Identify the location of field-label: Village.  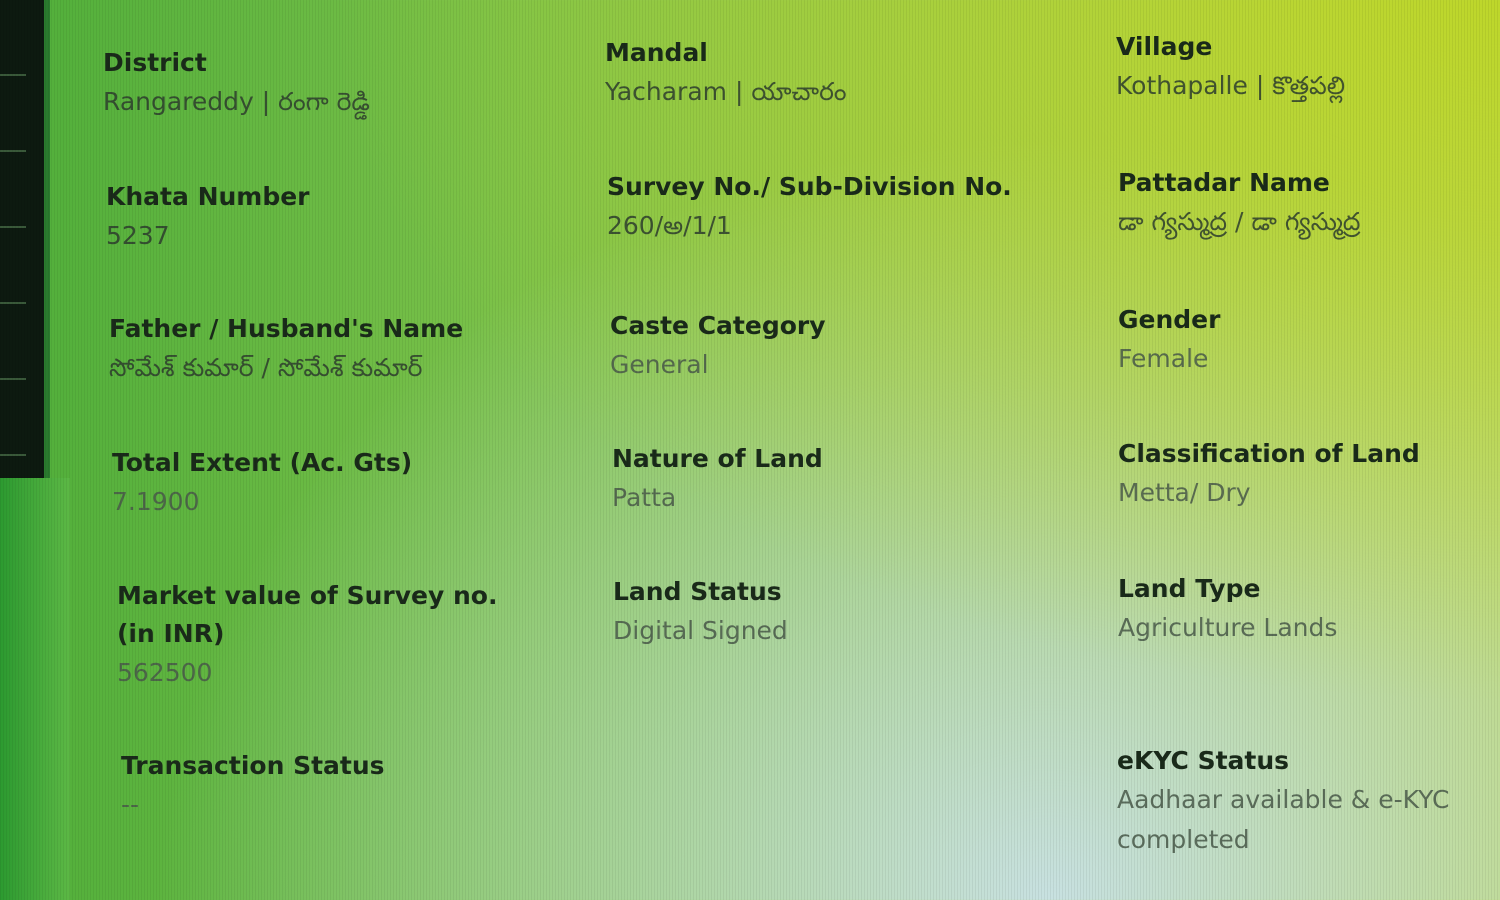
(1164, 46).